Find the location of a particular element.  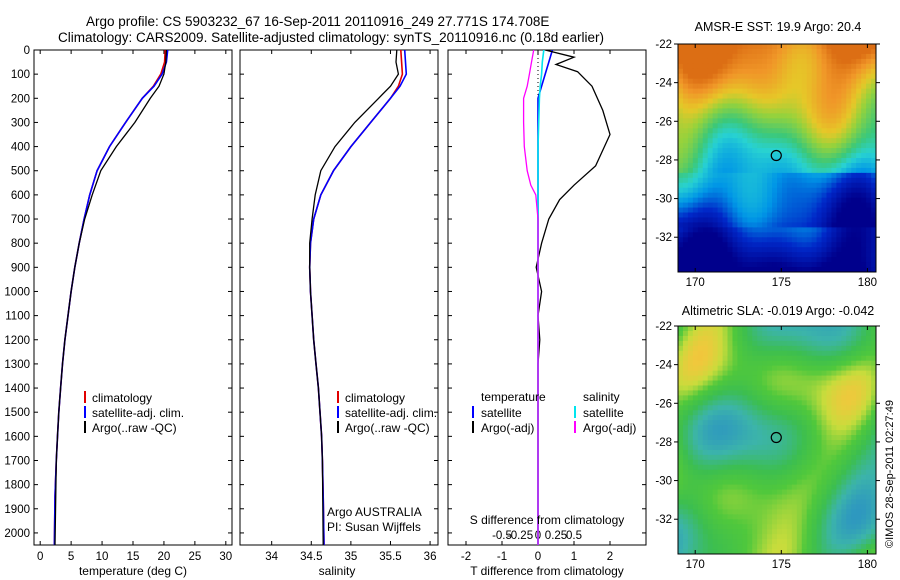

s-tick-label: 0.25 is located at coordinates (556, 536).